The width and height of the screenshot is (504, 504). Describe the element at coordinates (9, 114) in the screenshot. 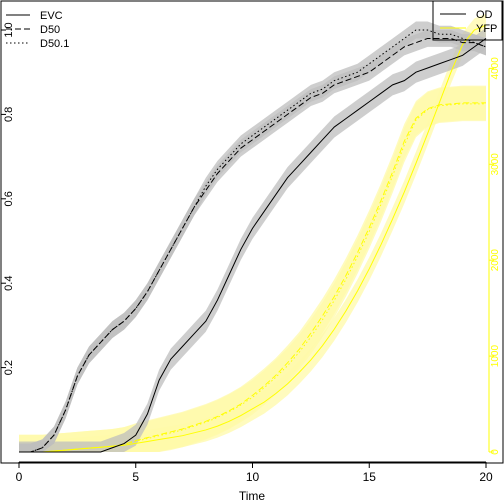

I see `y-tick-label: 0.8` at that location.